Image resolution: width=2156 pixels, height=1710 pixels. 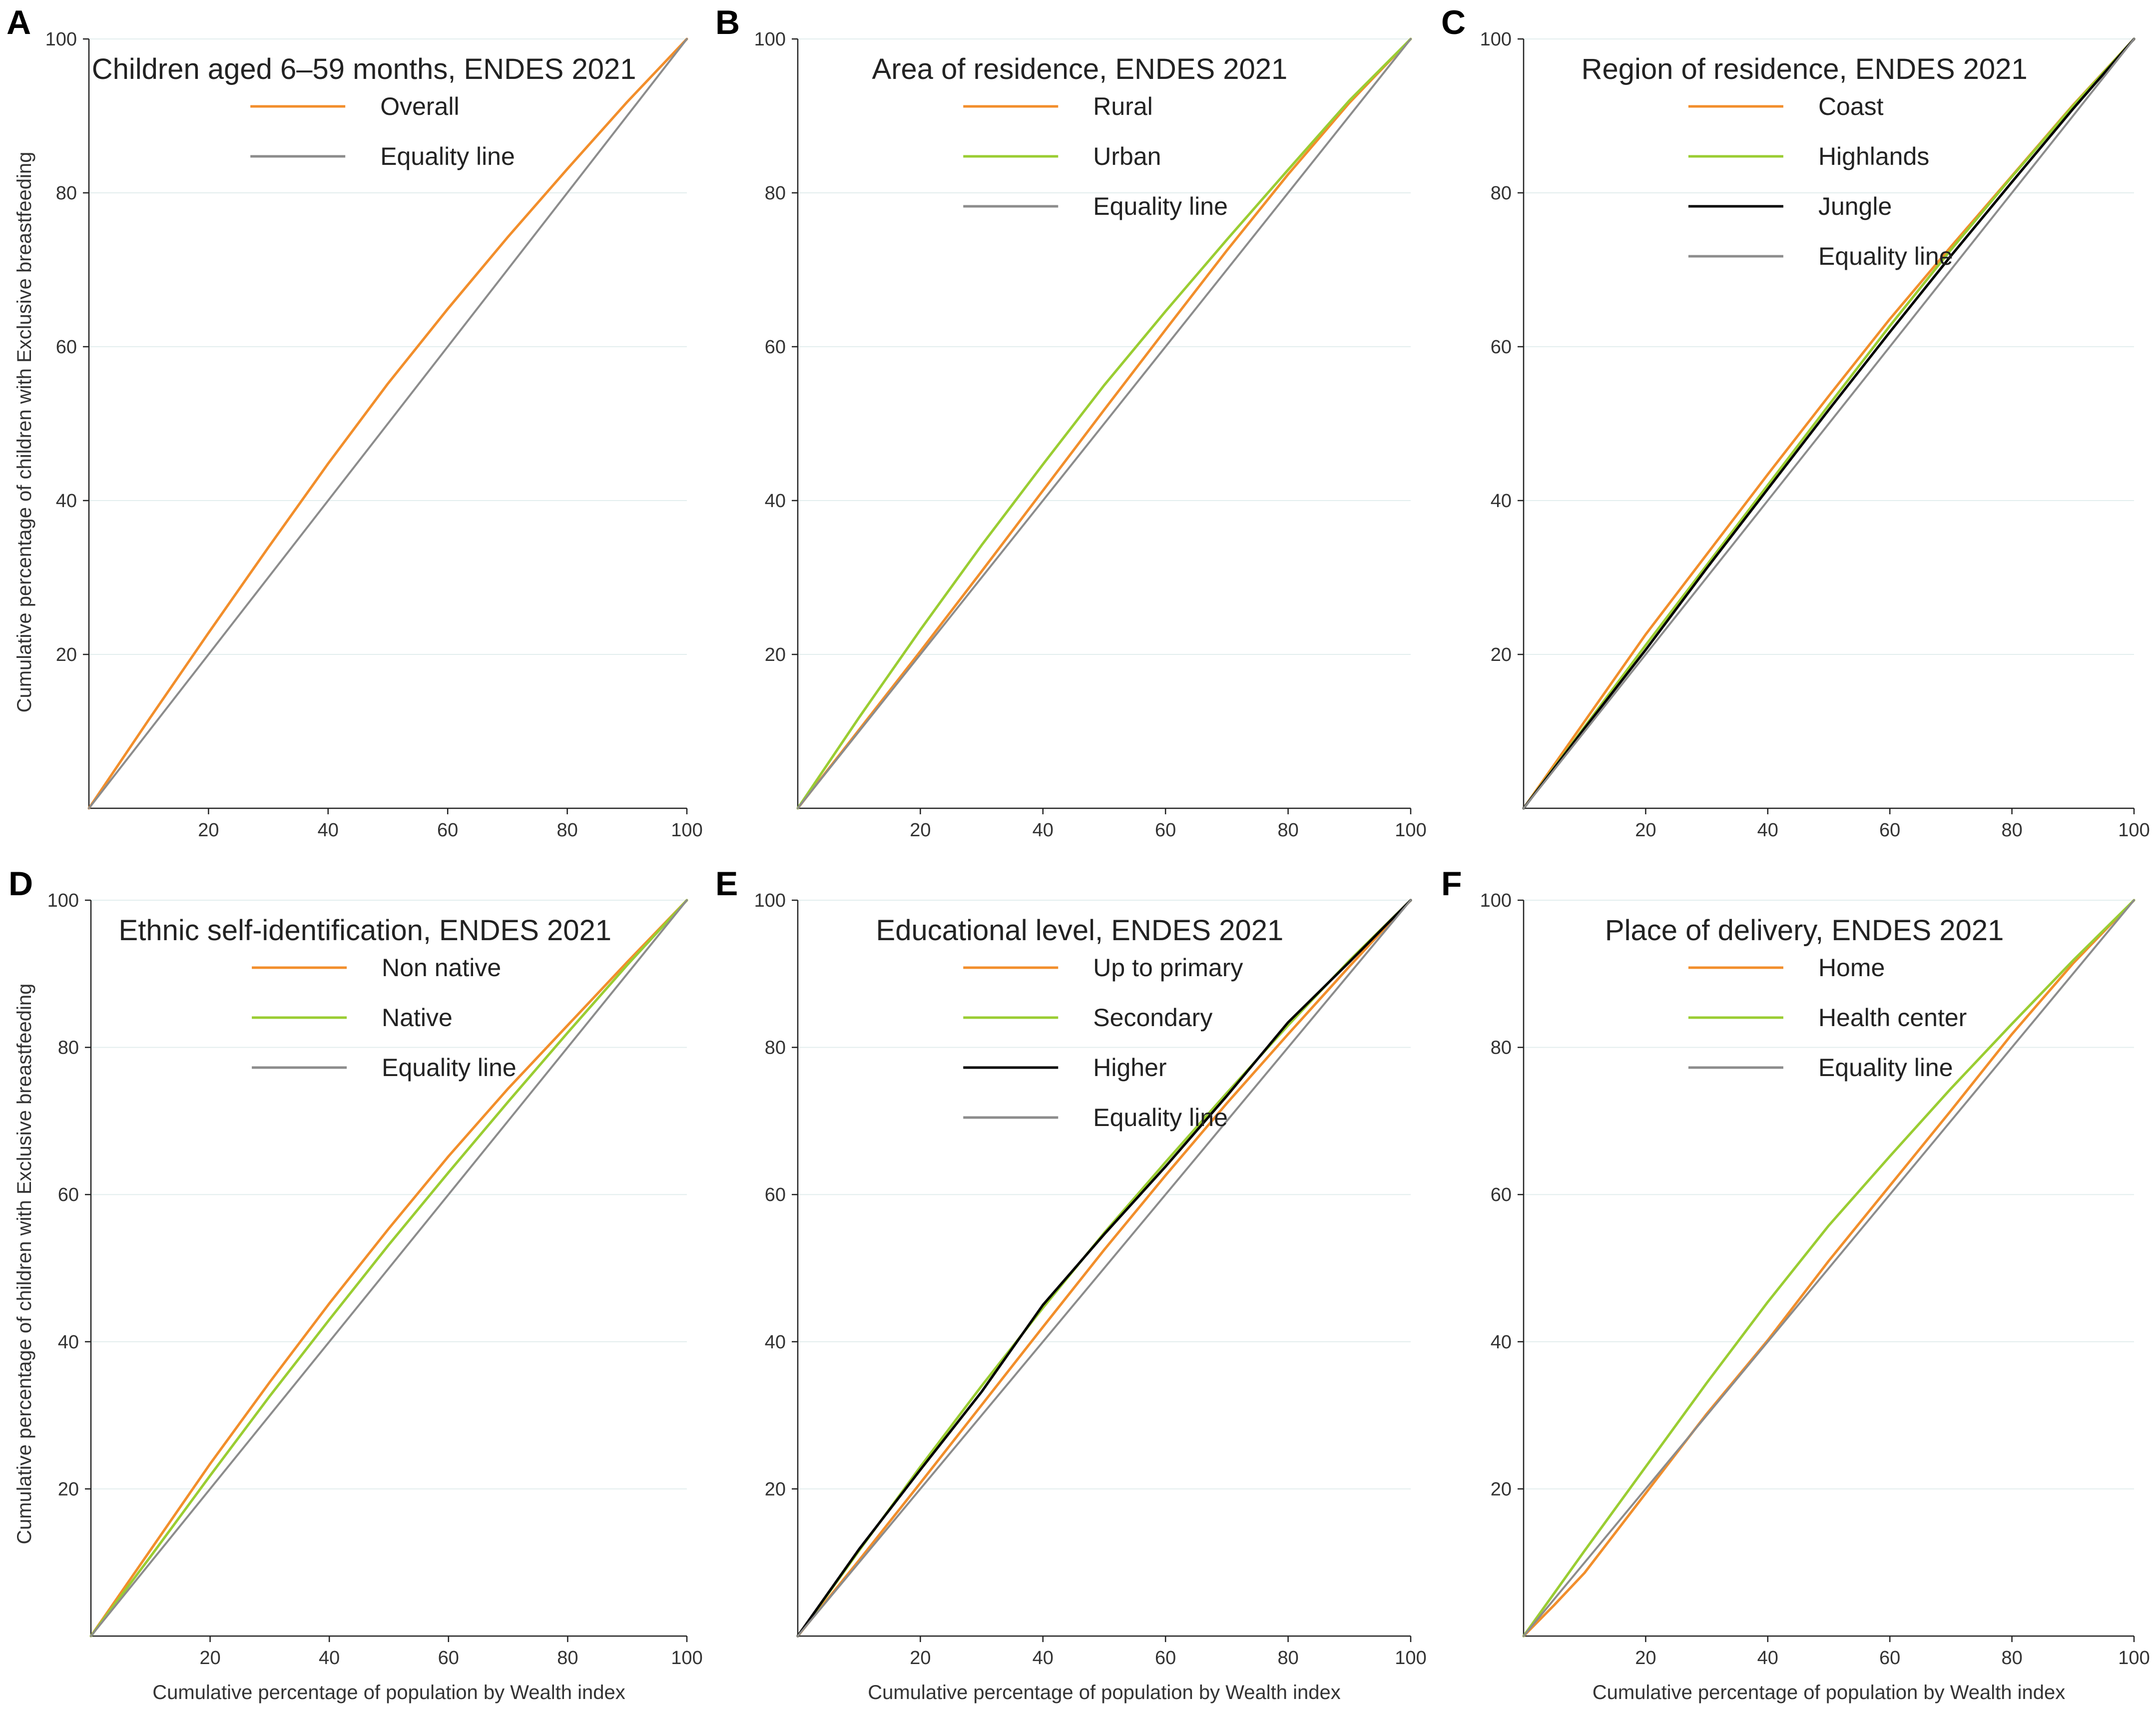 What do you see at coordinates (1080, 69) in the screenshot?
I see `panel-title: Area of residence, ENDES 2021` at bounding box center [1080, 69].